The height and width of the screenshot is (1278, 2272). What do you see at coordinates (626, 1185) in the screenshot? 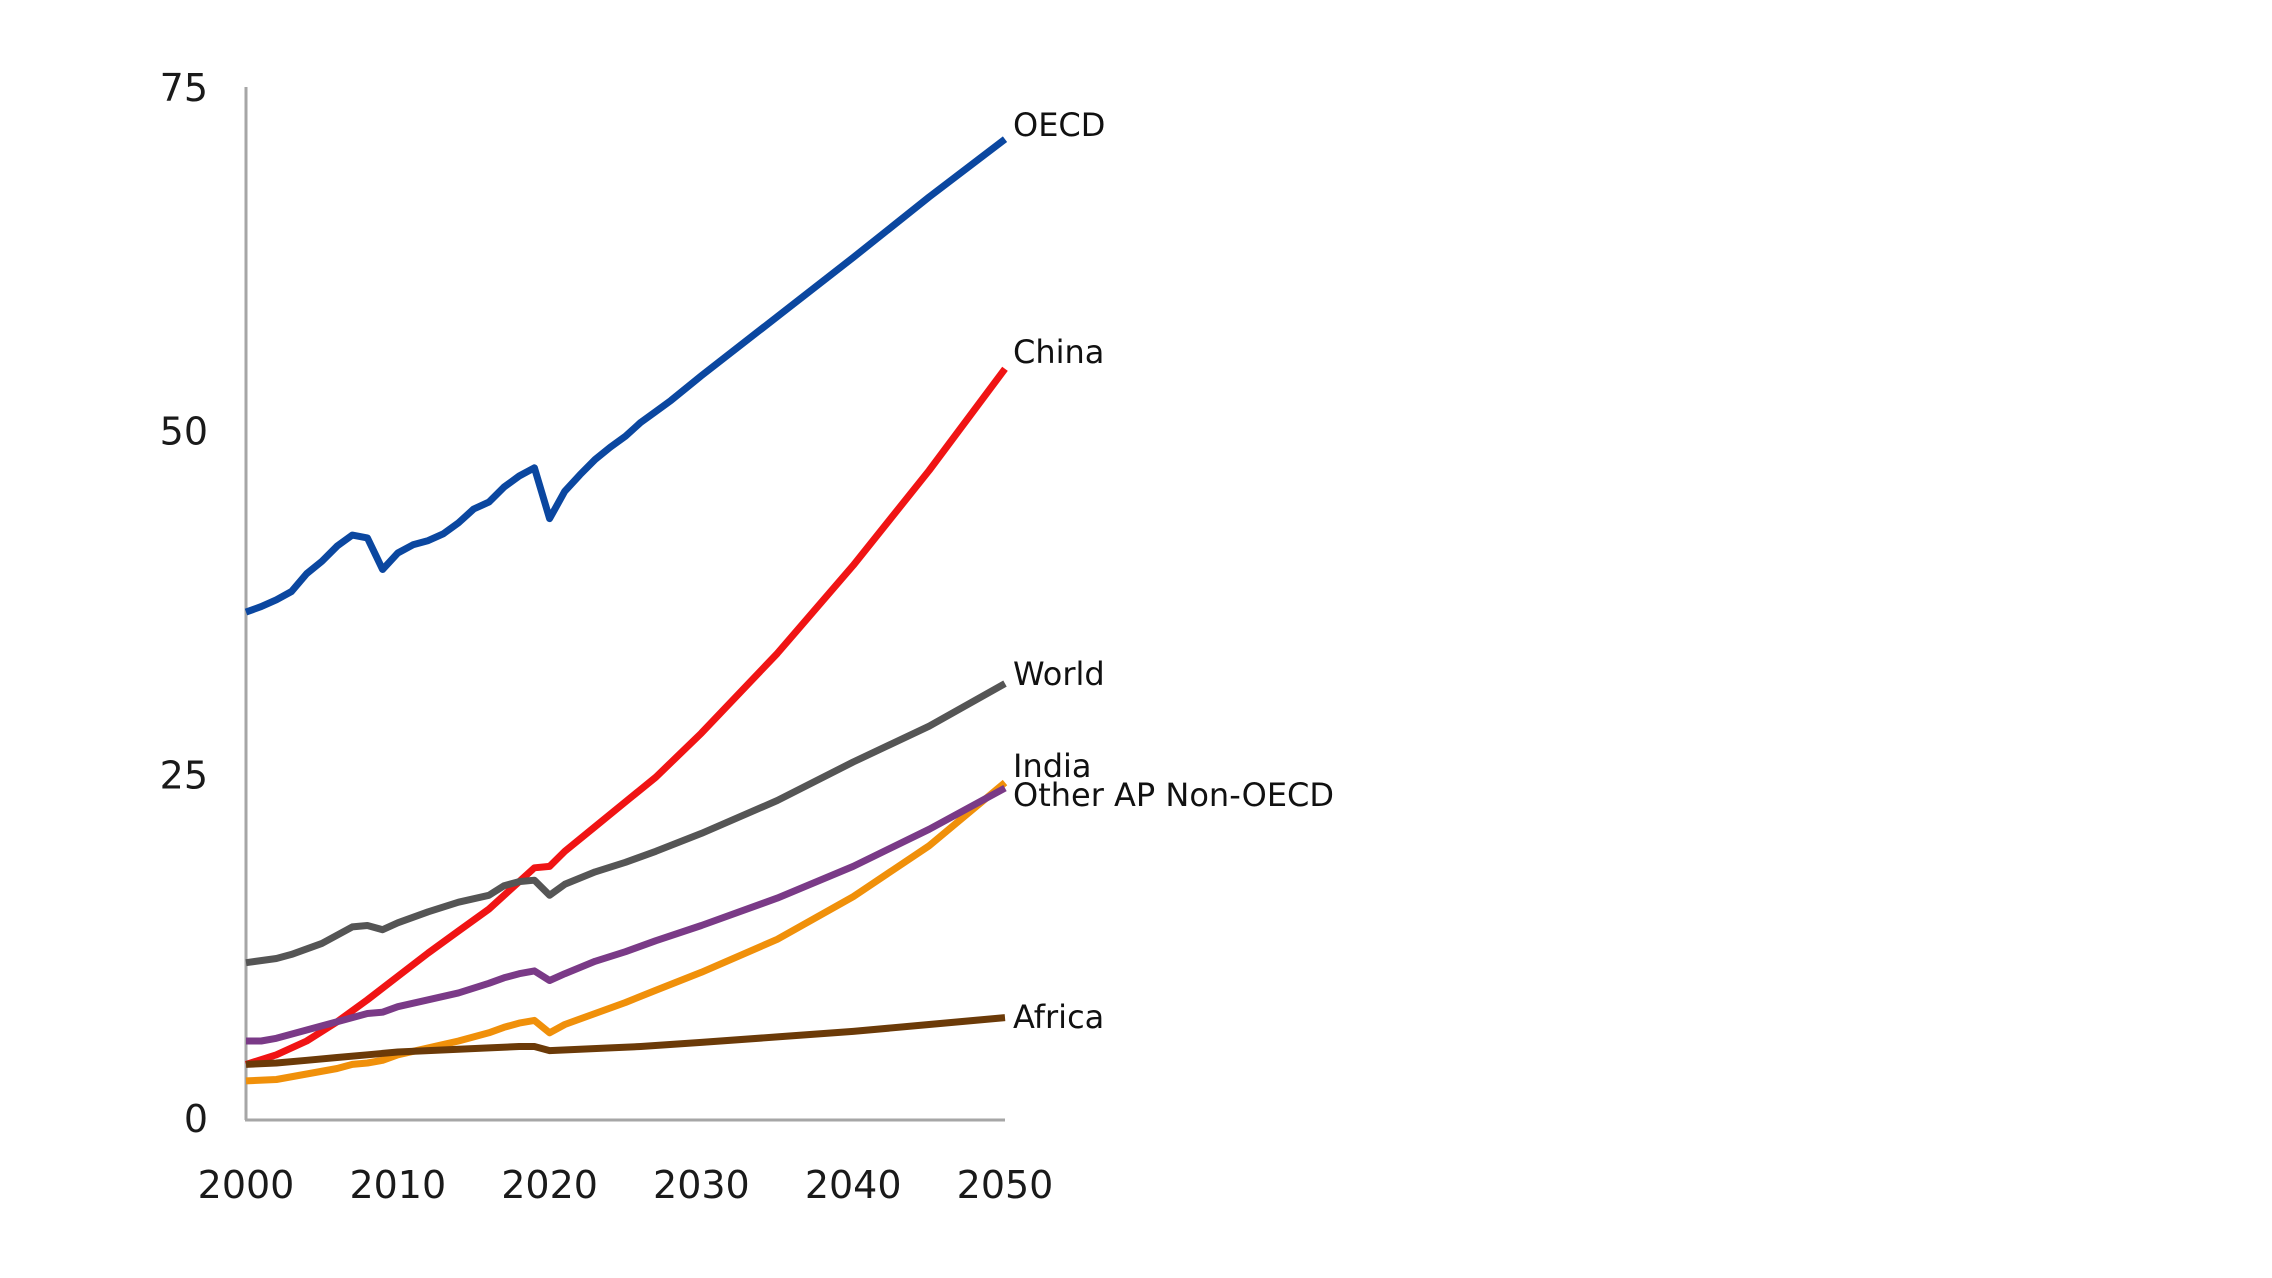
I see `x-axis-ticks: 2000 2010 2020 2030 2040 2050` at bounding box center [626, 1185].